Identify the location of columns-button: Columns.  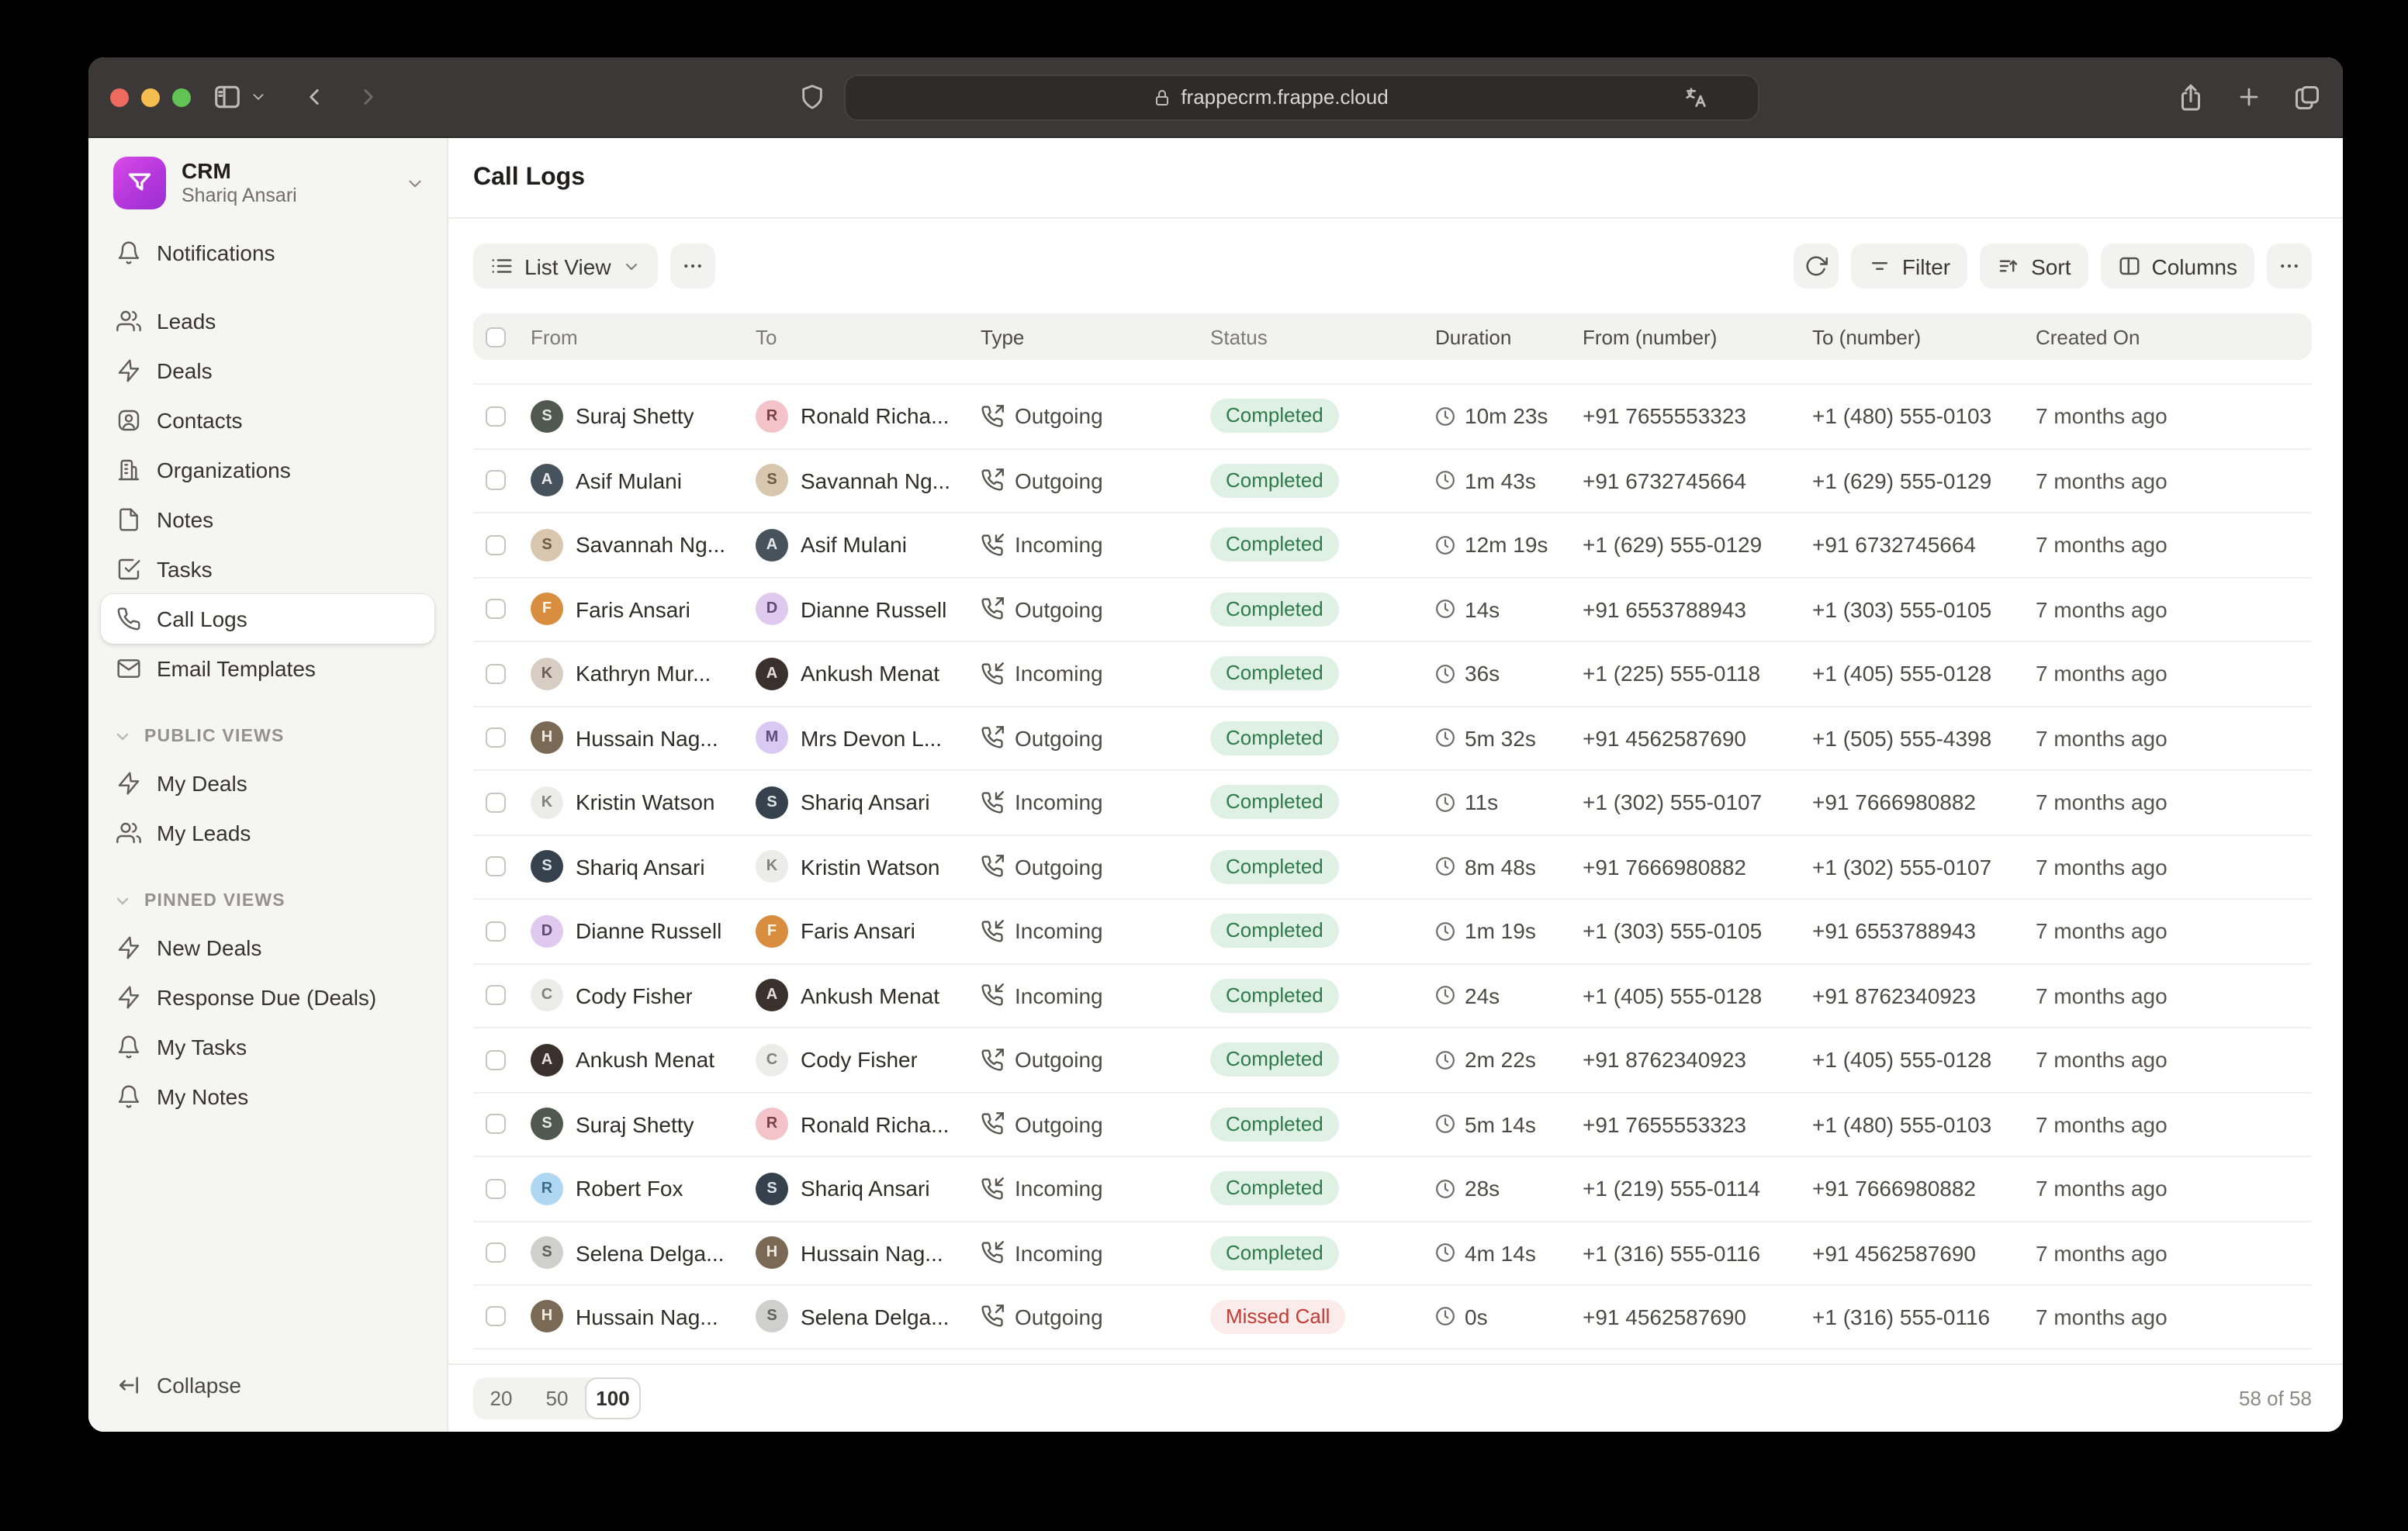
(2177, 266).